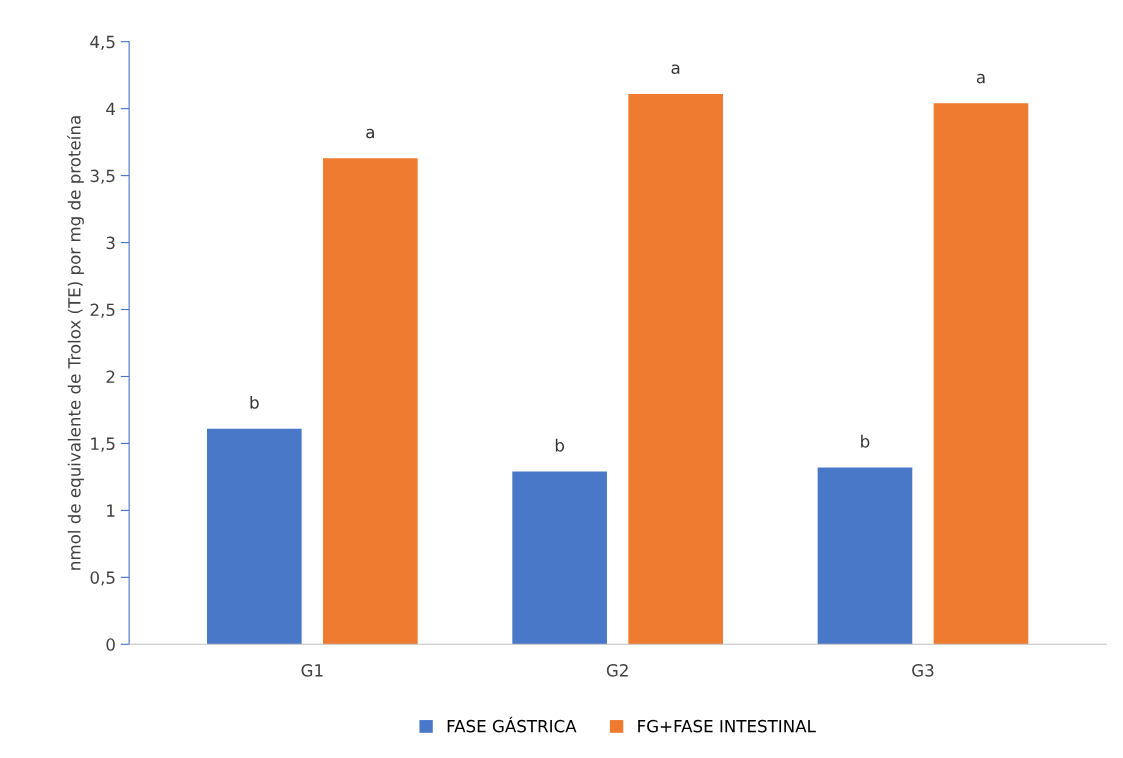 Image resolution: width=1123 pixels, height=758 pixels. Describe the element at coordinates (111, 510) in the screenshot. I see `y-tick-label: 1` at that location.